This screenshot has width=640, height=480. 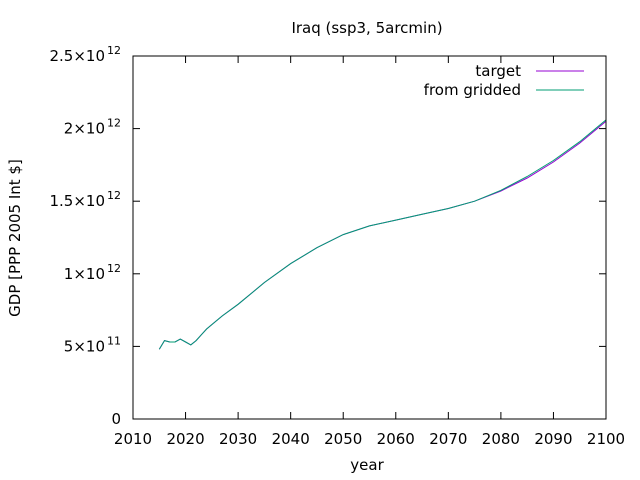 I want to click on x-tick-label: 2080, so click(x=501, y=439).